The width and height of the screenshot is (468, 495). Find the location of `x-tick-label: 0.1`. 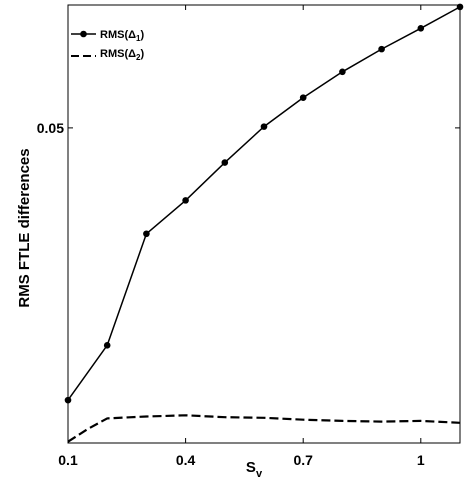

x-tick-label: 0.1 is located at coordinates (68, 460).